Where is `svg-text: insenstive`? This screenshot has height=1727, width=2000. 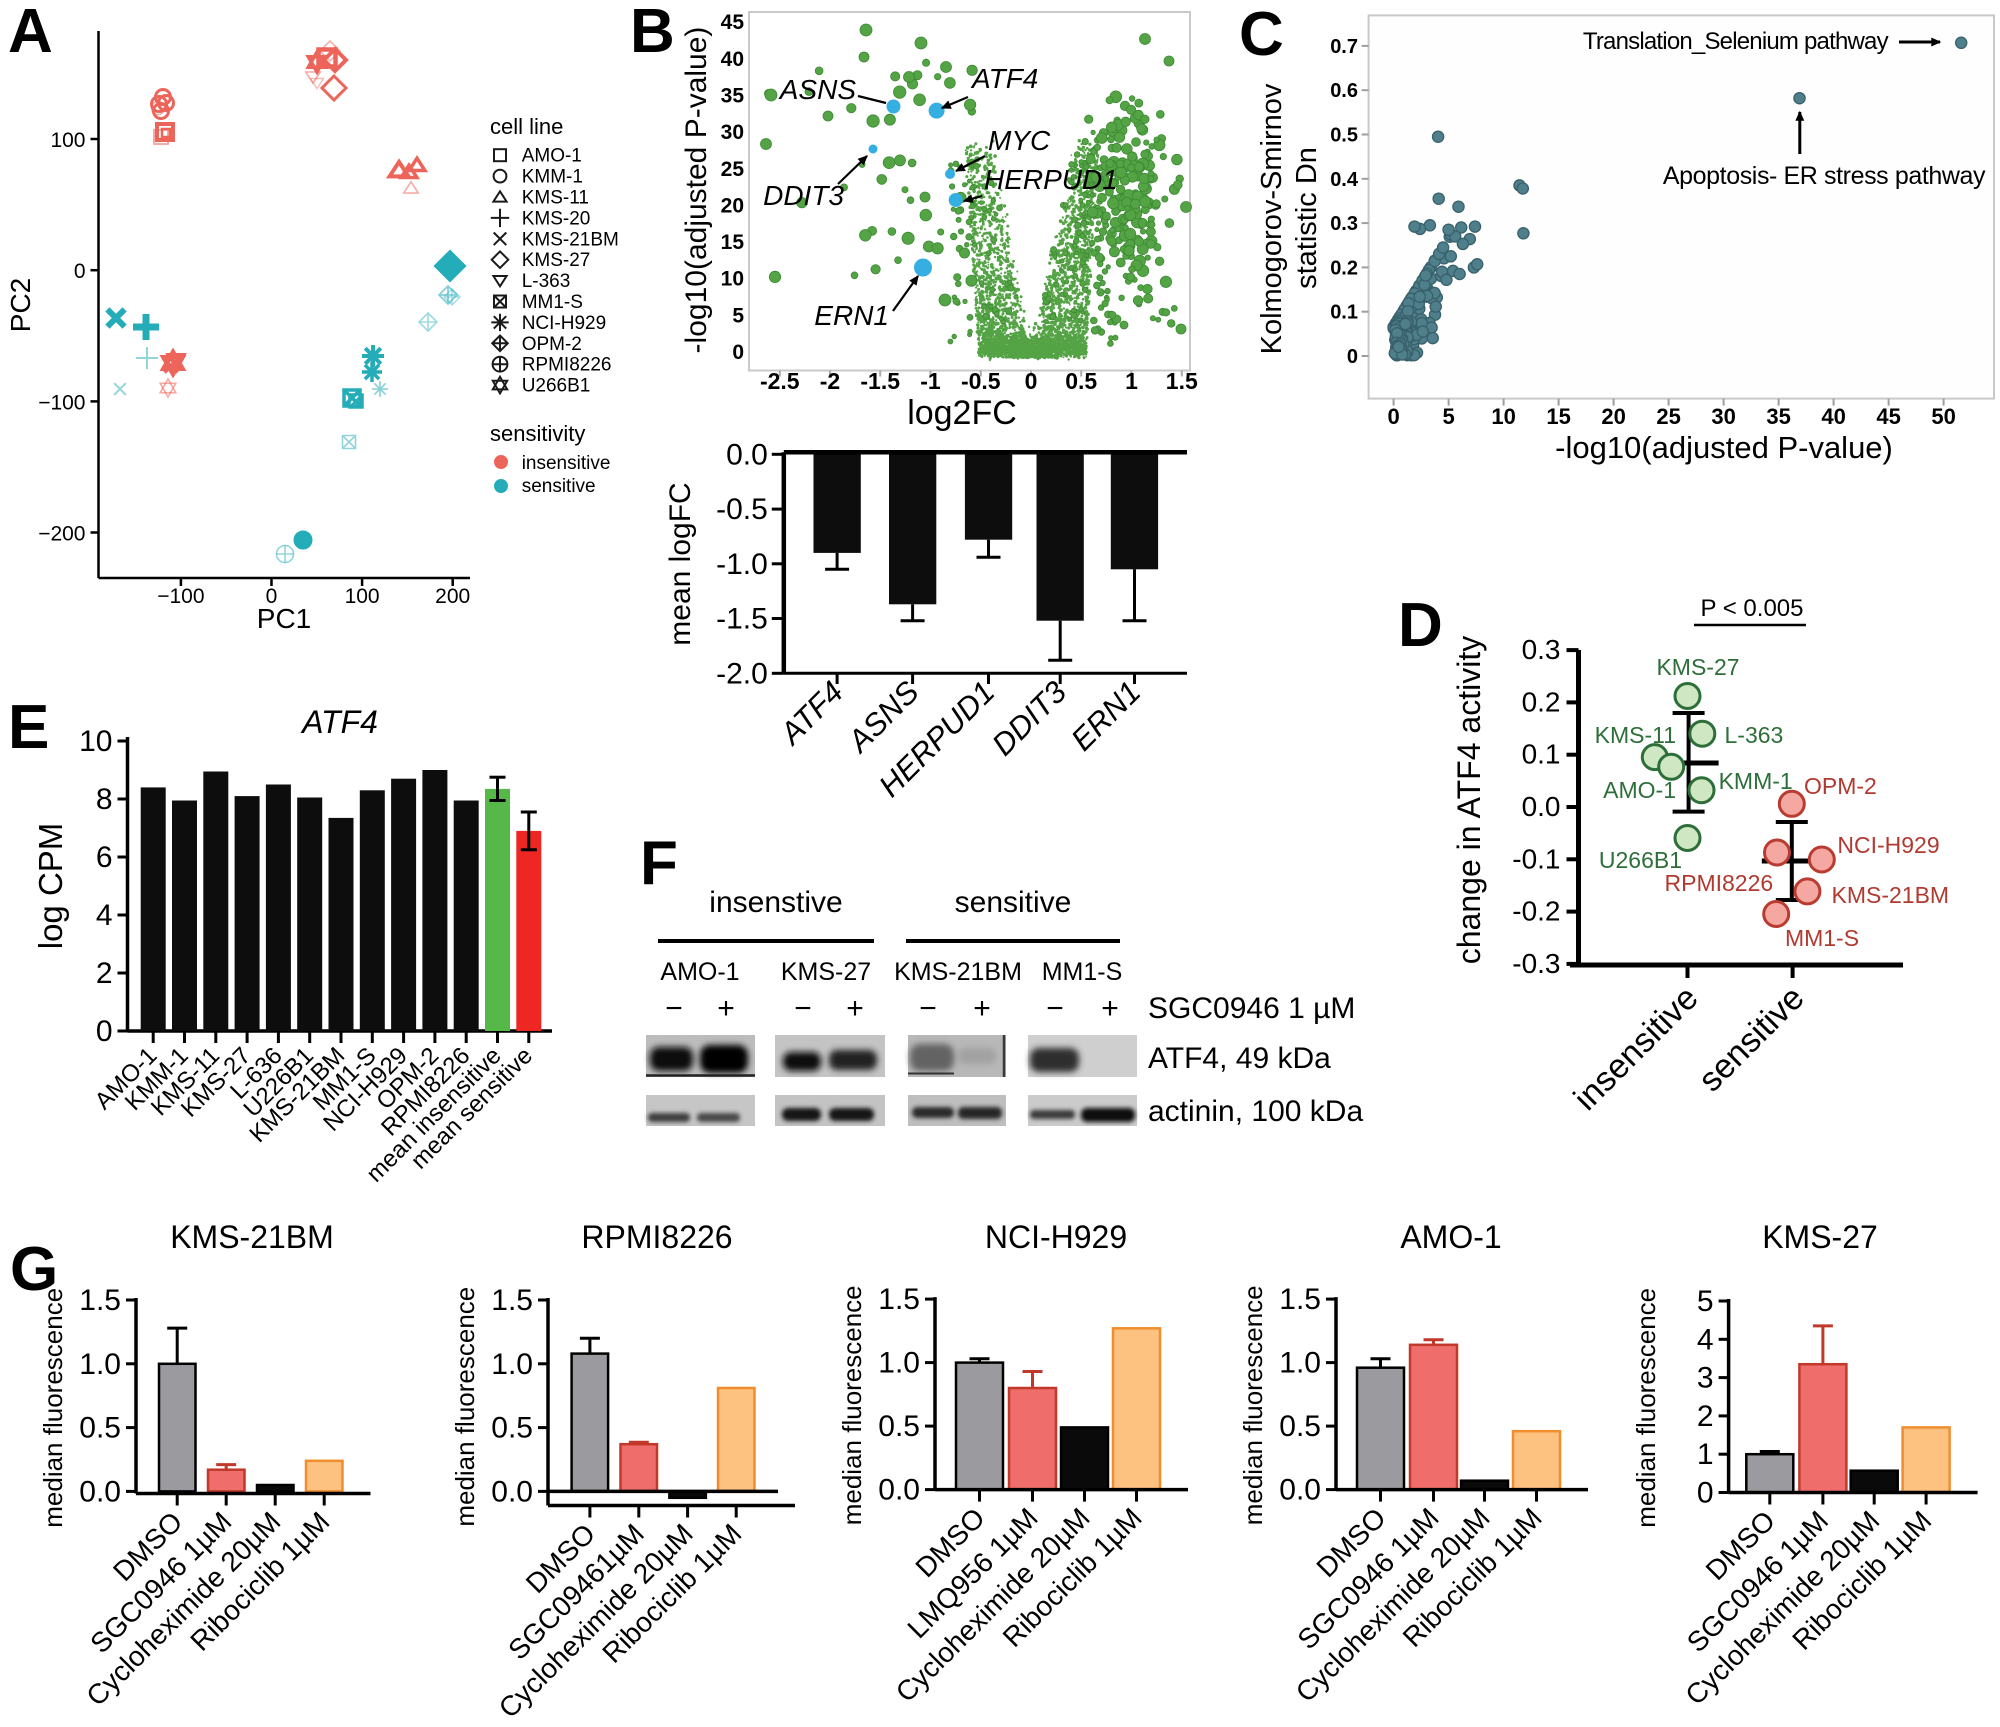 svg-text: insenstive is located at coordinates (775, 902).